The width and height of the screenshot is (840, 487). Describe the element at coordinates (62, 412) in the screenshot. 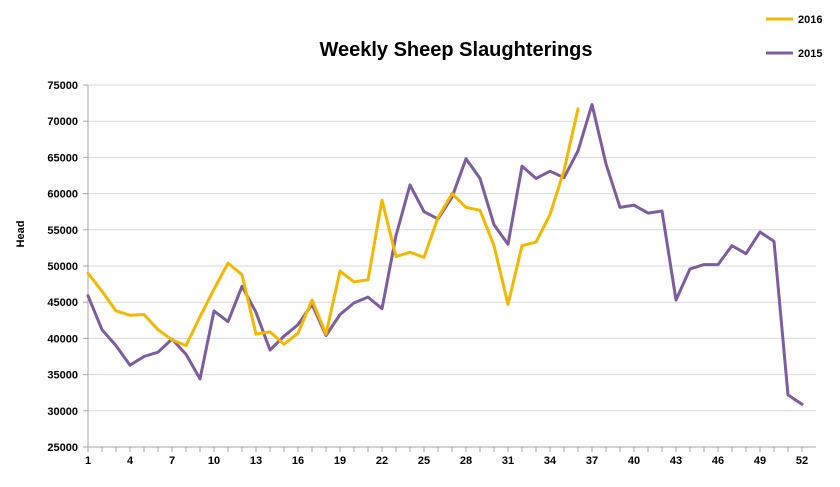

I see `y-tick-label-30000: 30000` at that location.